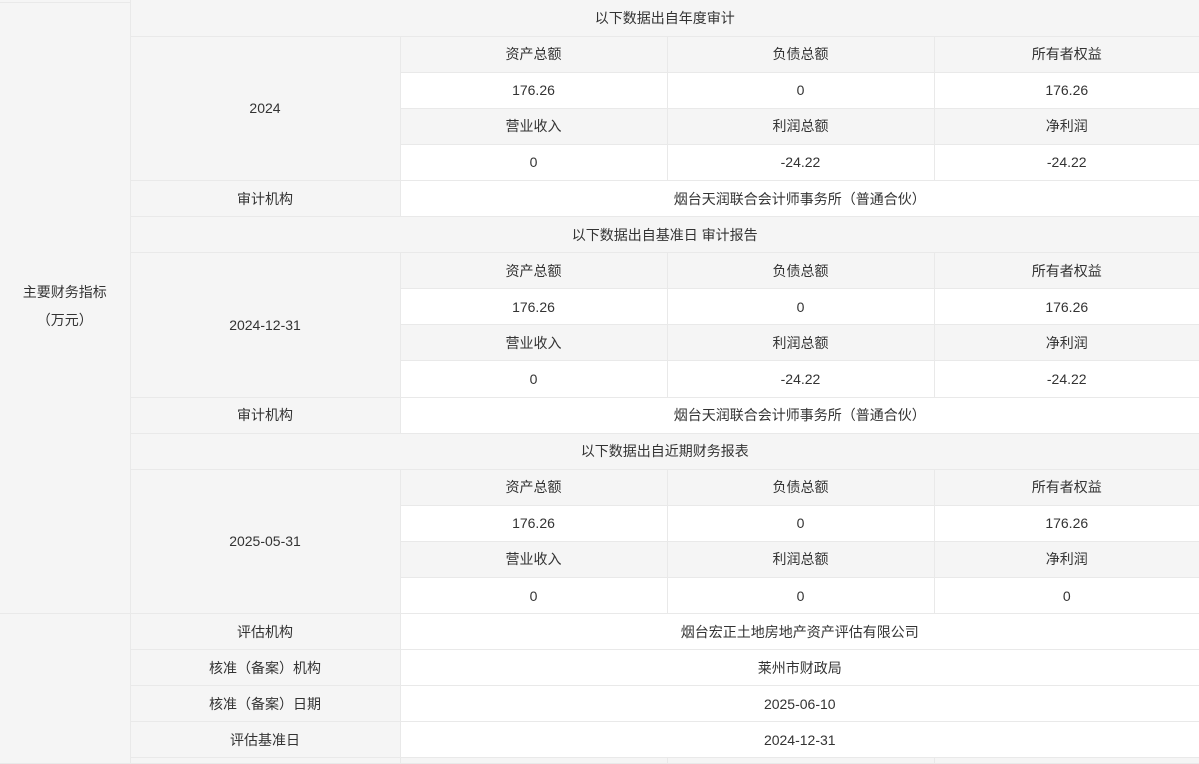 The width and height of the screenshot is (1199, 764). I want to click on table-row: 0 0 0, so click(599, 595).